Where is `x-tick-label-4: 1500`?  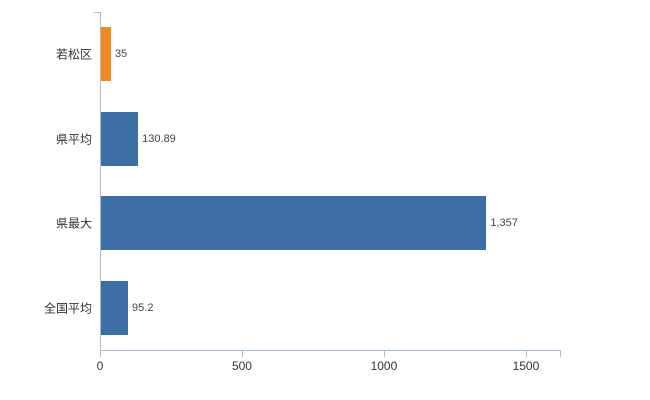 x-tick-label-4: 1500 is located at coordinates (526, 366).